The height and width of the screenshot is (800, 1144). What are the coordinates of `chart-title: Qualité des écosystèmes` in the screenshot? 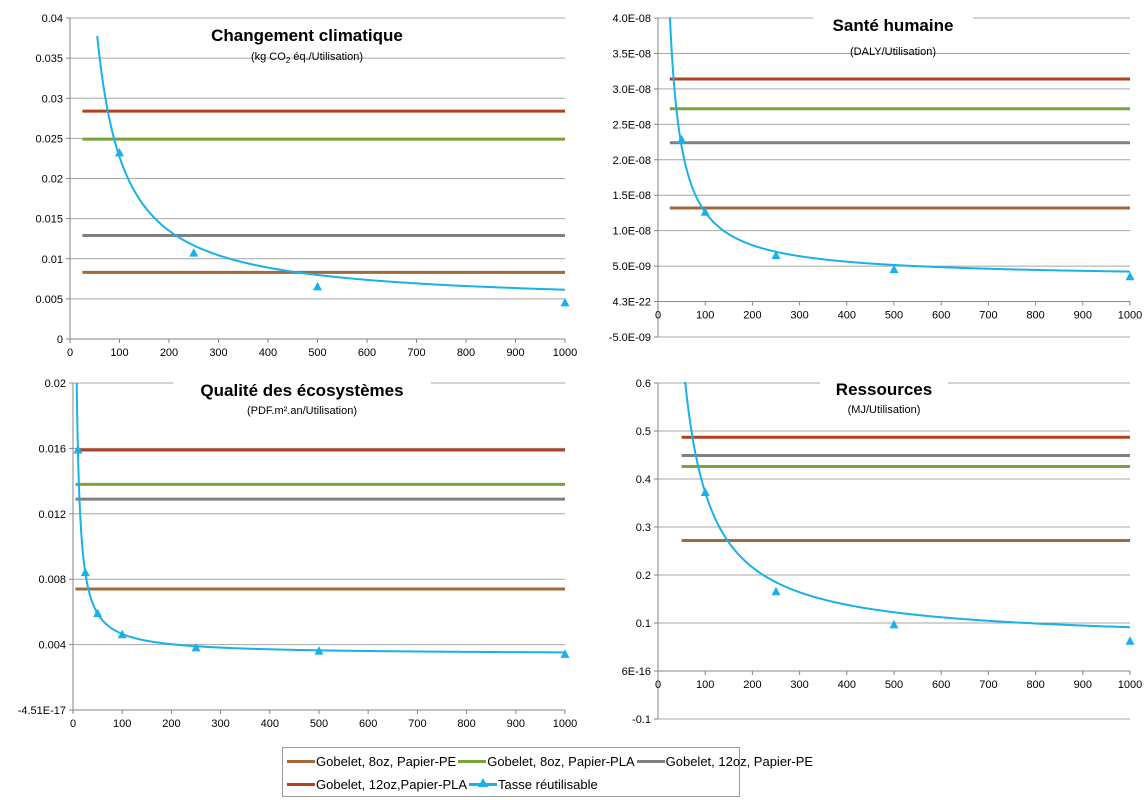 It's located at (301, 390).